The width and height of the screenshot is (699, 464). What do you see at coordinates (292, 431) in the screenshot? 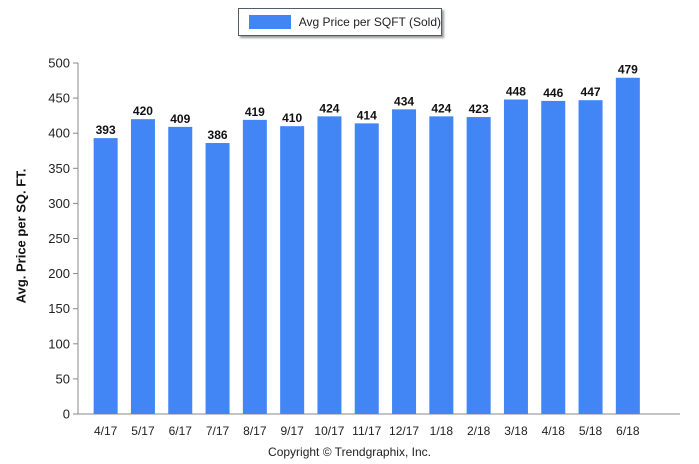
I see `x-tick-label: 9/17` at bounding box center [292, 431].